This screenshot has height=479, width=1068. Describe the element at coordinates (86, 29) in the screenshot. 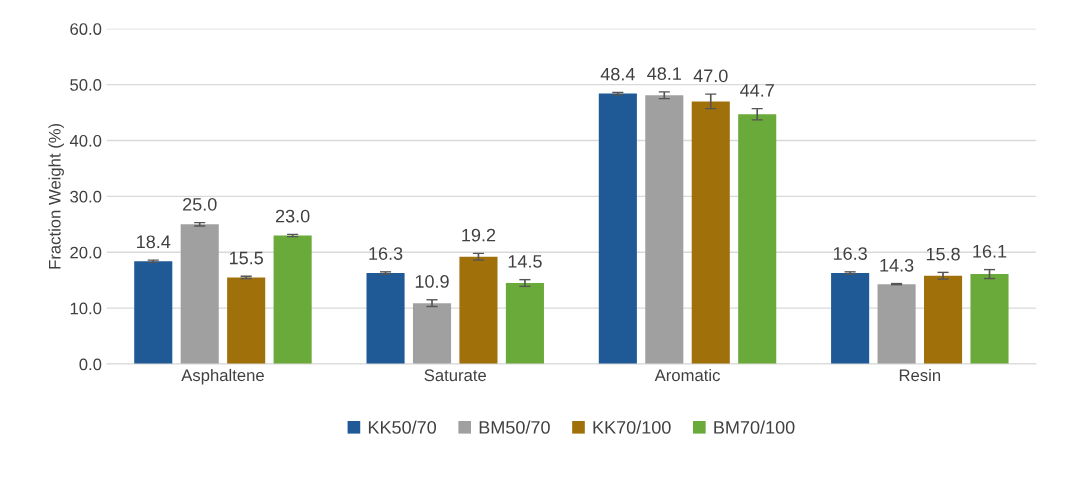

I see `y-tick-label: 60.0` at that location.